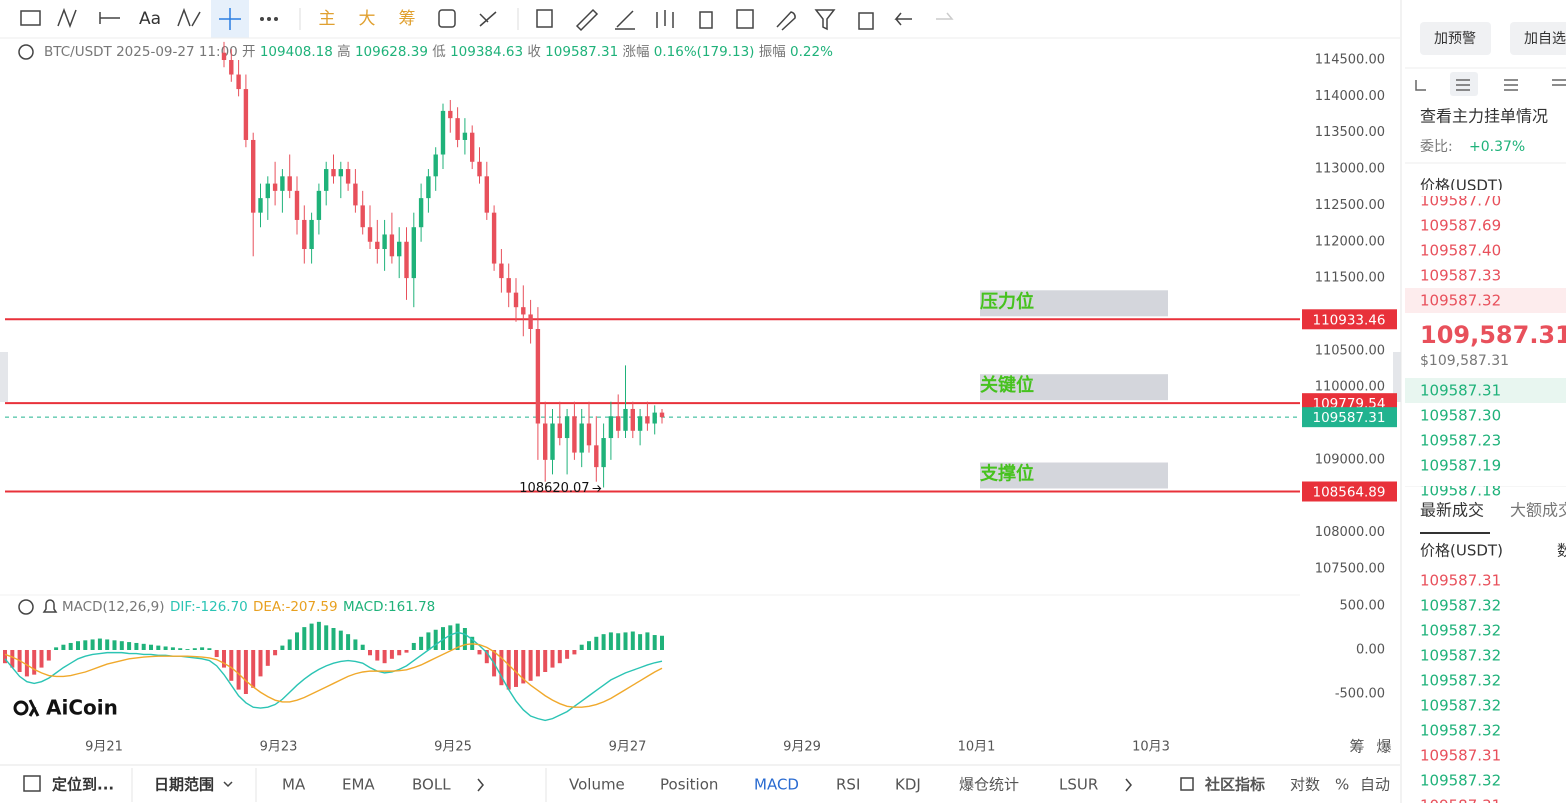  Describe the element at coordinates (811, 52) in the screenshot. I see `value: 0.22%` at that location.